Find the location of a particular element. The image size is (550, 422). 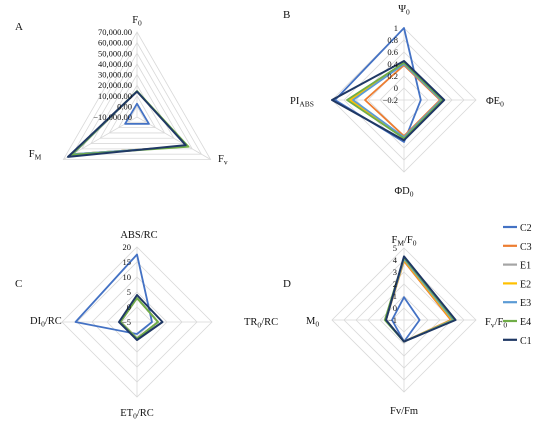

panel-letter: C is located at coordinates (18, 284).